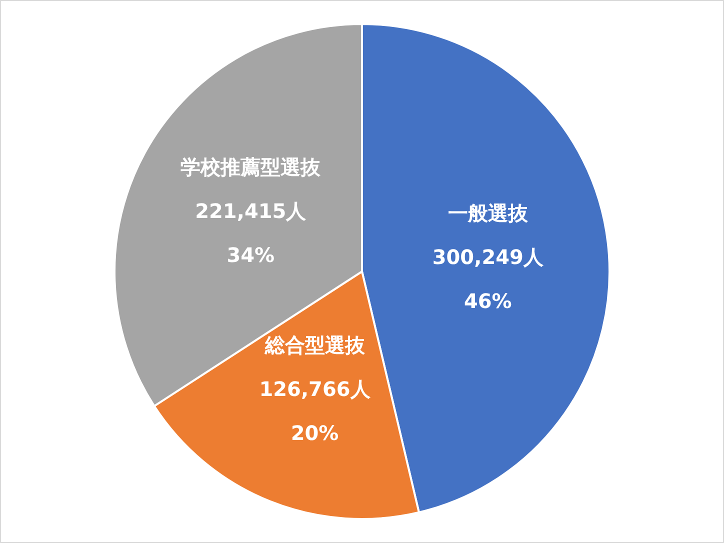 The height and width of the screenshot is (543, 724). What do you see at coordinates (251, 232) in the screenshot?
I see `data-label: 221,415人 34%` at bounding box center [251, 232].